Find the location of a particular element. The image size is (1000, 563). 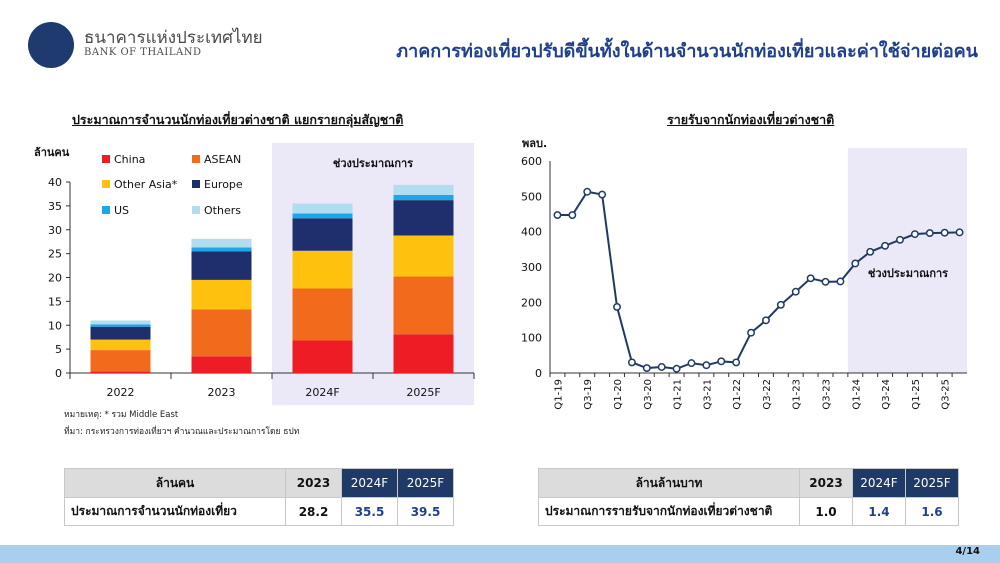

x-tick-label: 2025F is located at coordinates (423, 392).